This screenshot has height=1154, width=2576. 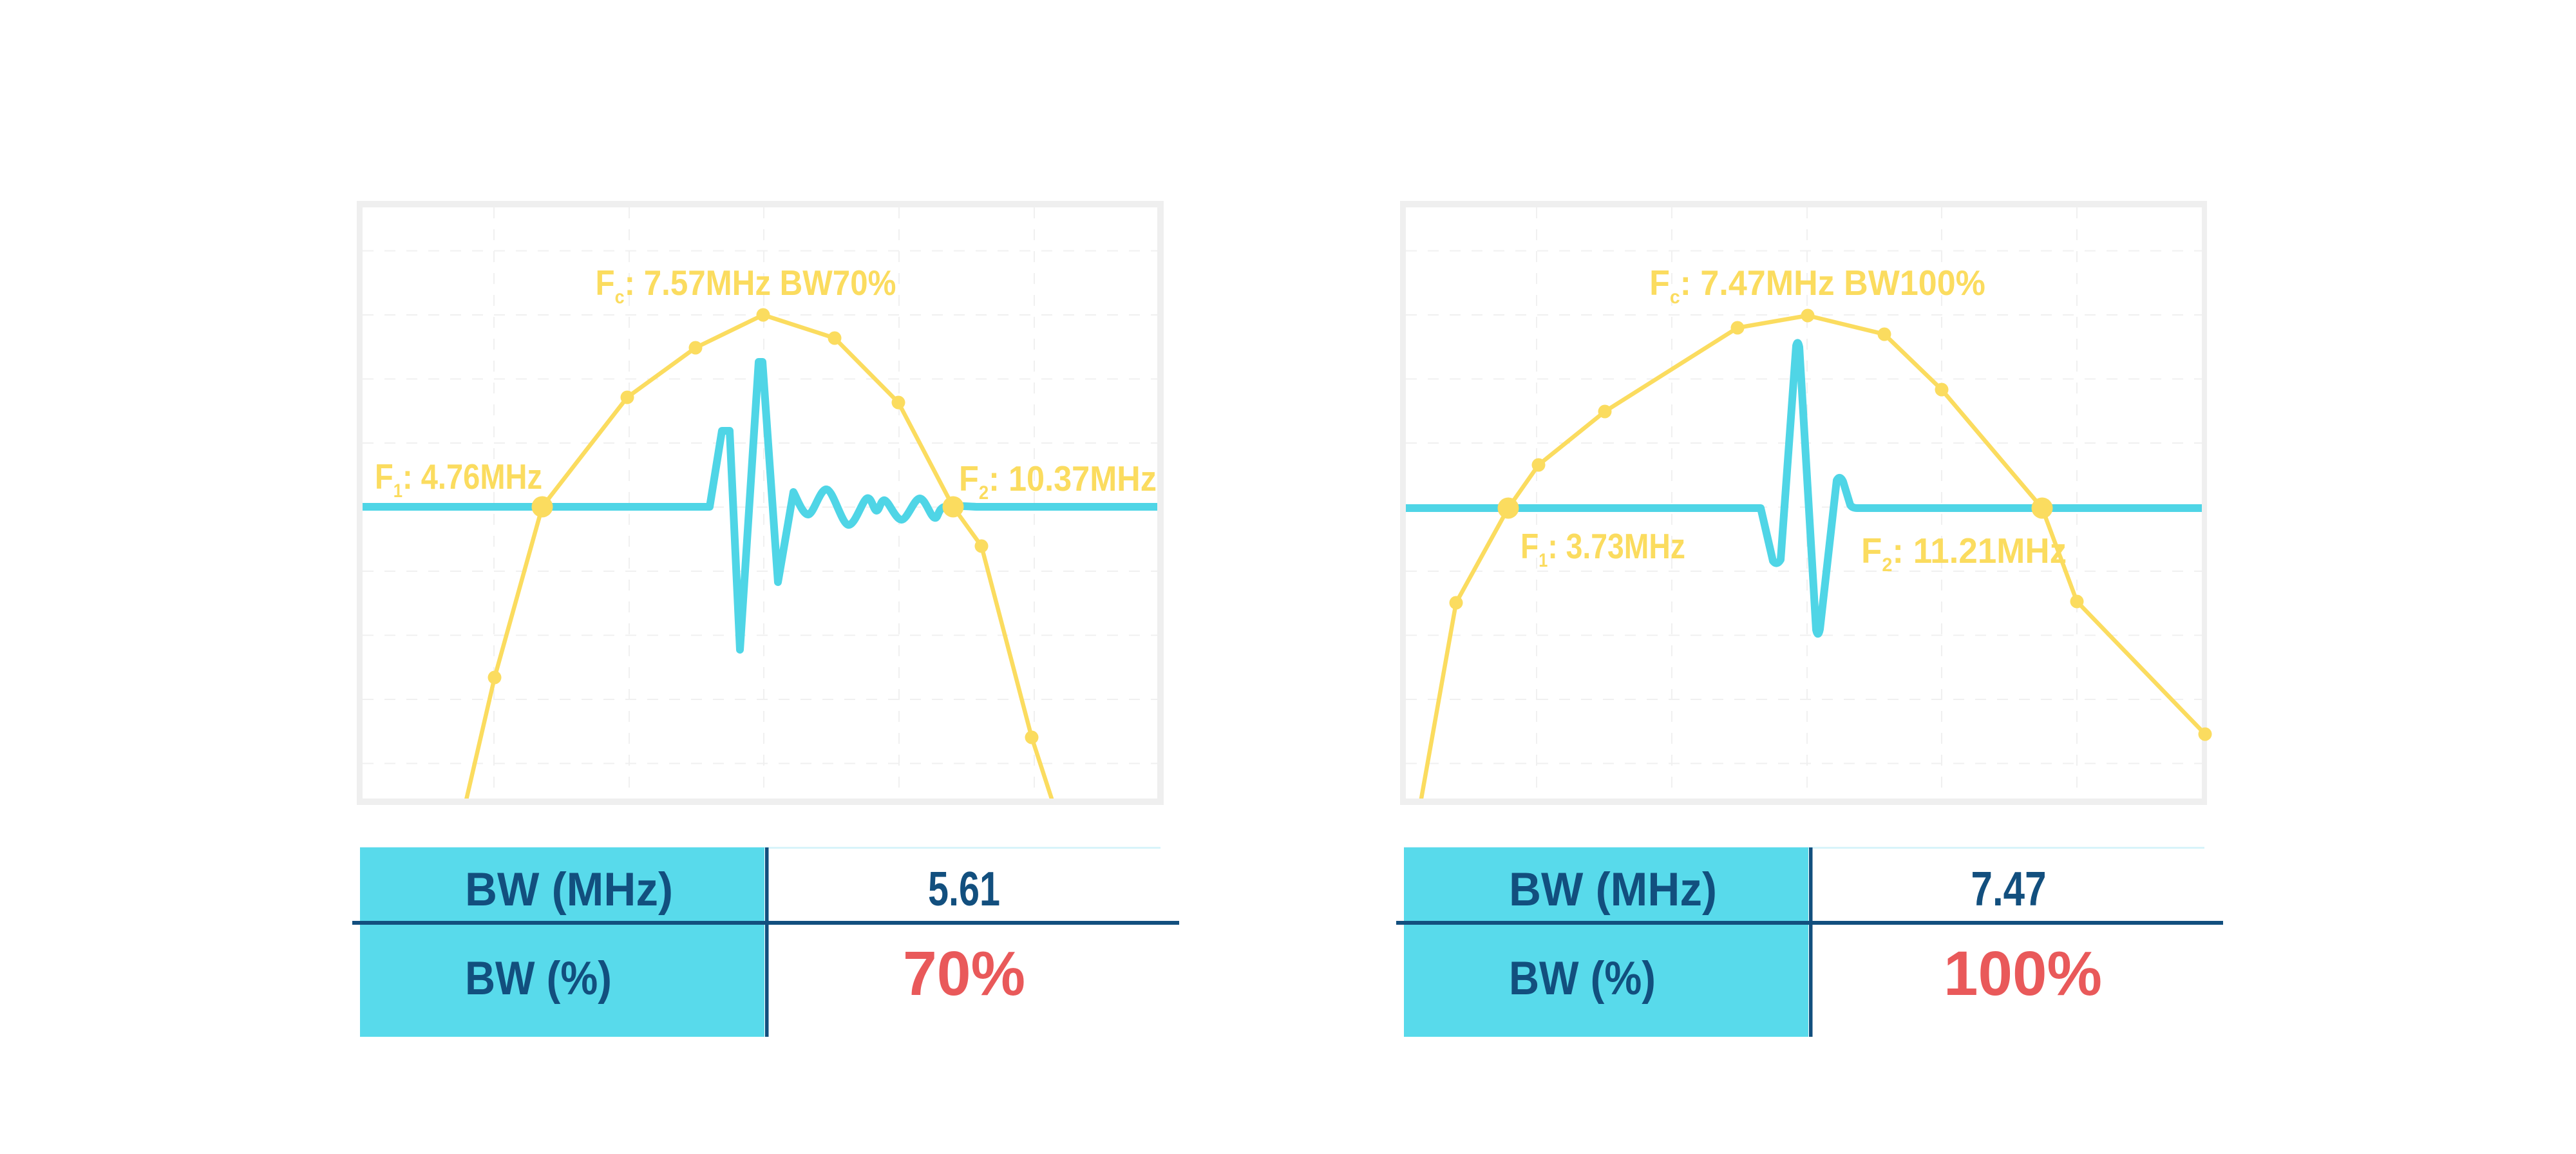 I want to click on svg-text: 5.61, so click(x=964, y=889).